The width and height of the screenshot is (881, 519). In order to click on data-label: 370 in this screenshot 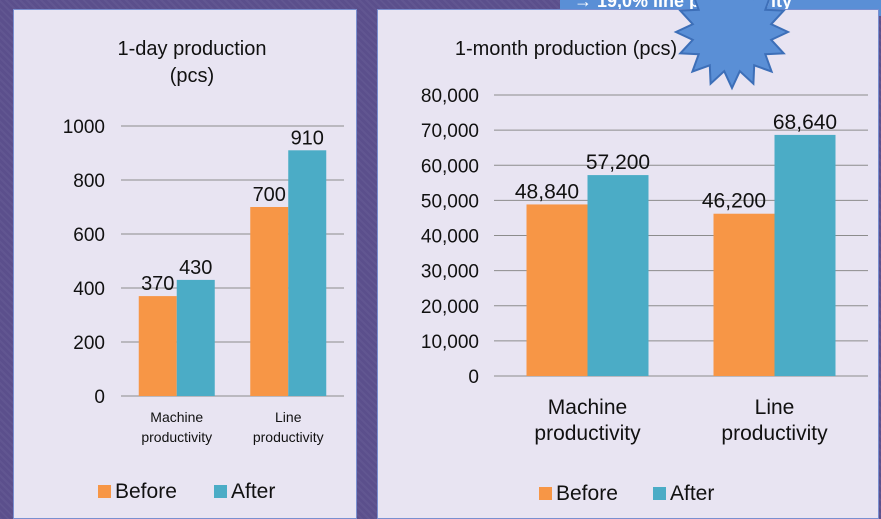, I will do `click(157, 284)`.